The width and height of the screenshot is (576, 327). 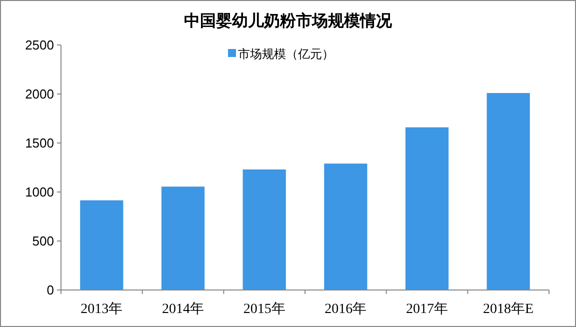 I want to click on x-tick-label: 2016年, so click(x=345, y=309).